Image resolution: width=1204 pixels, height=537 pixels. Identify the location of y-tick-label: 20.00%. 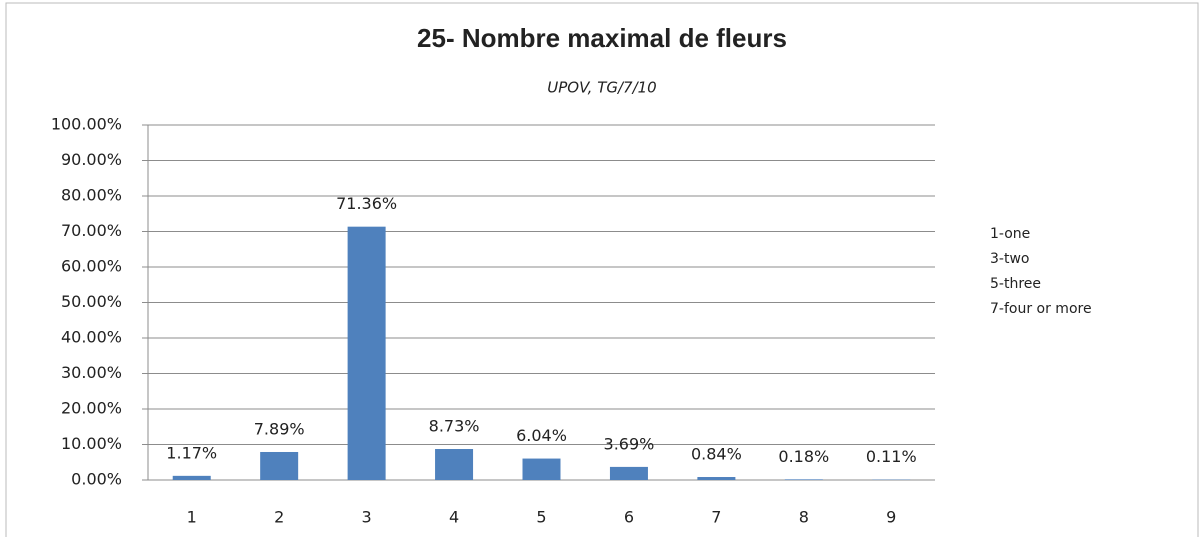
(91, 408).